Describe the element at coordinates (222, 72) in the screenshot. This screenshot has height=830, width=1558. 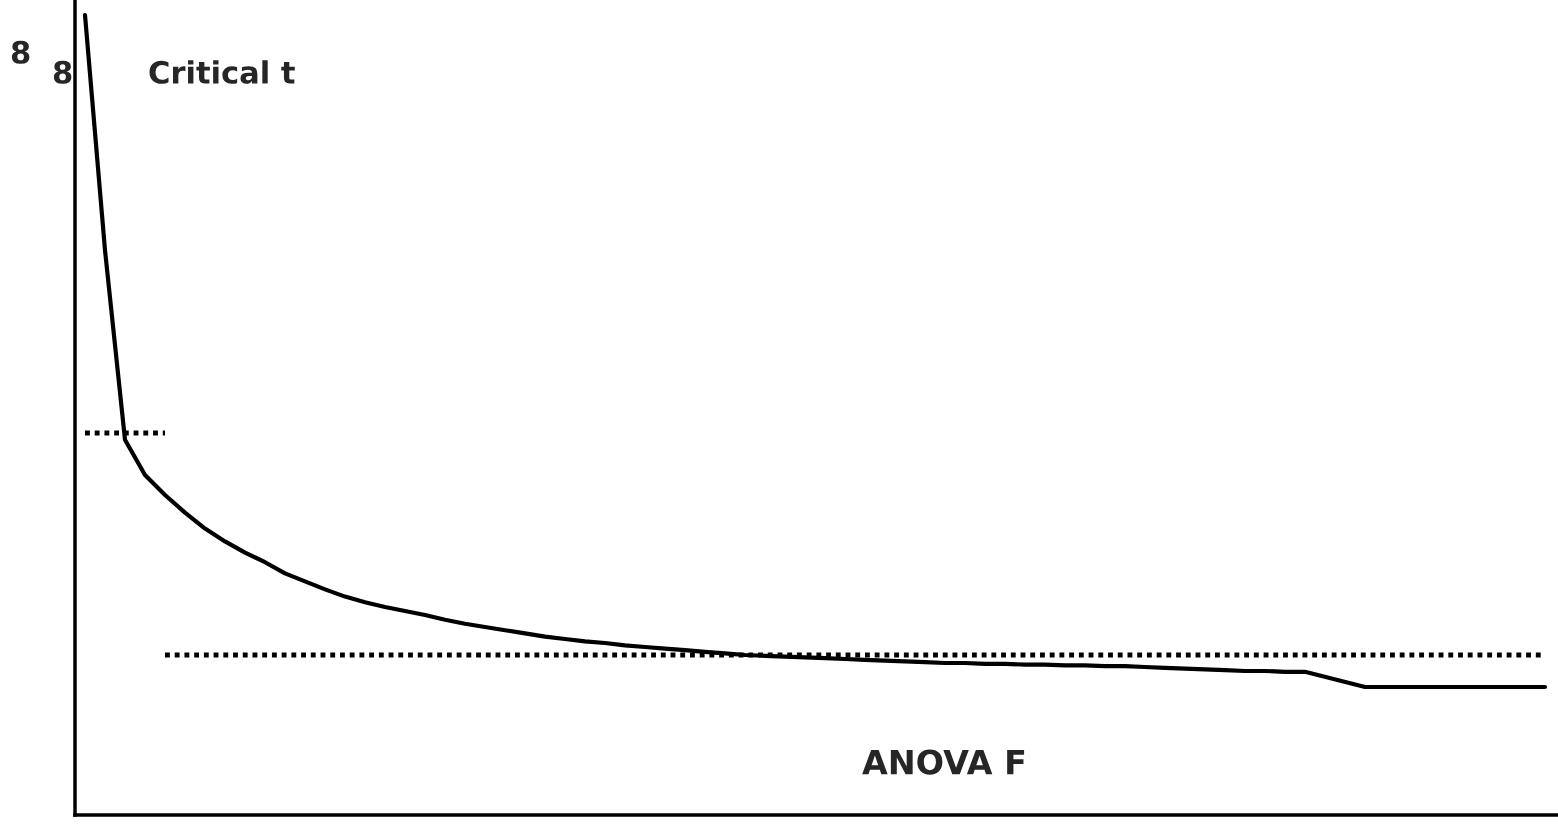
I see `annotation: Critical t` at that location.